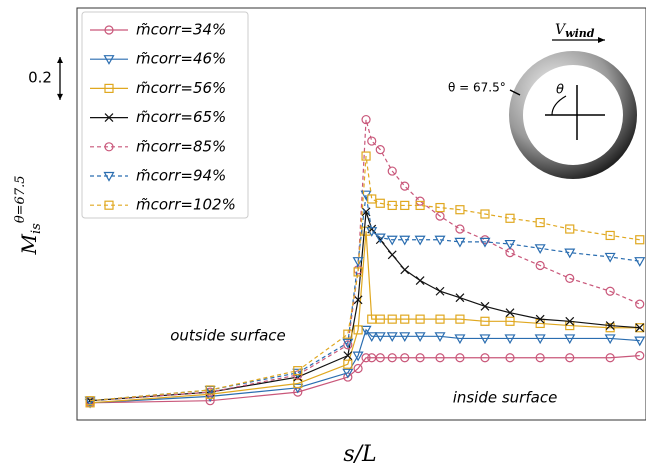 This screenshot has height=470, width=646. Describe the element at coordinates (477, 88) in the screenshot. I see `angle-label: θ = 67.5°` at that location.